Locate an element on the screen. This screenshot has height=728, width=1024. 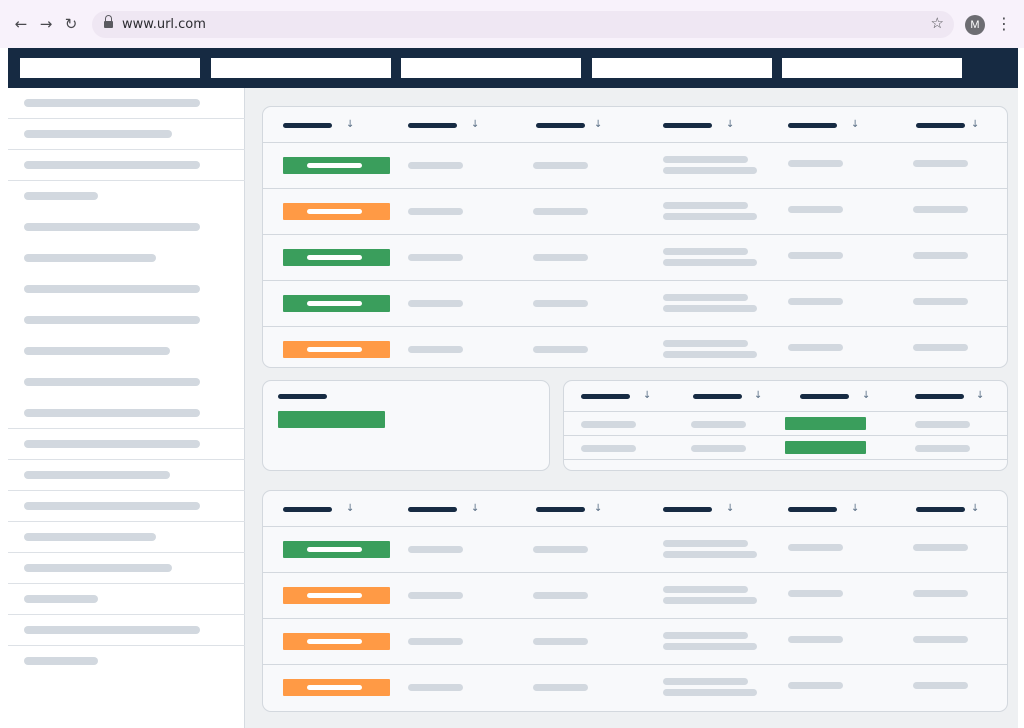
star-icon: ☆ is located at coordinates (937, 23).